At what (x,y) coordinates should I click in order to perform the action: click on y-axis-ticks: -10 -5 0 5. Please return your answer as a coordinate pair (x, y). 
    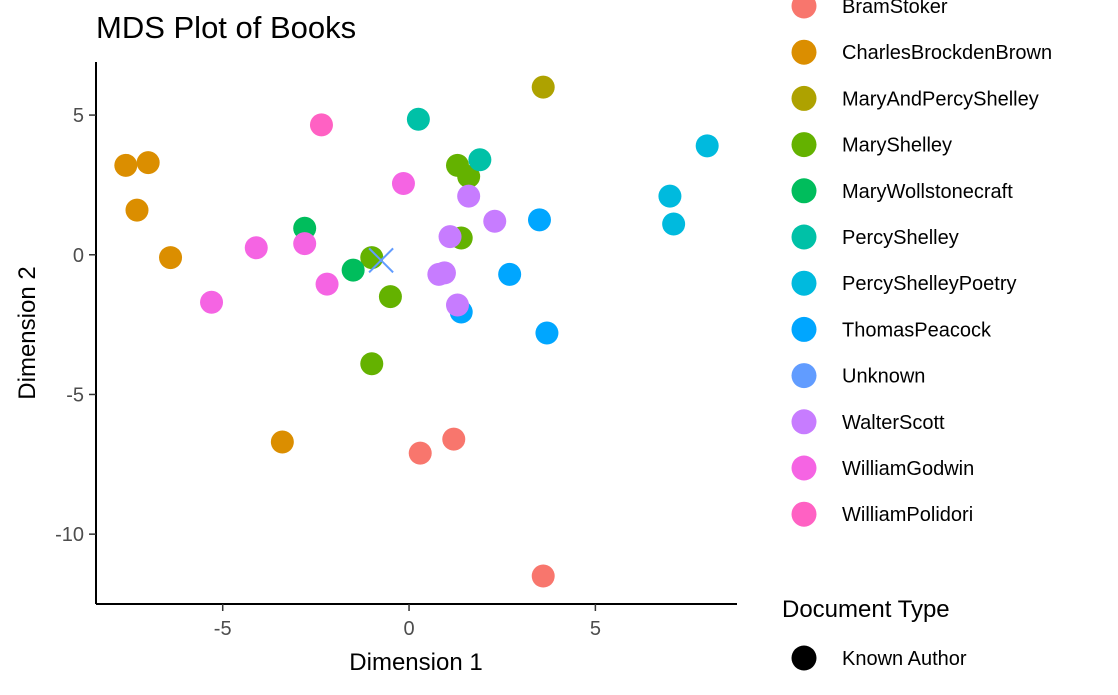
    Looking at the image, I should click on (75, 325).